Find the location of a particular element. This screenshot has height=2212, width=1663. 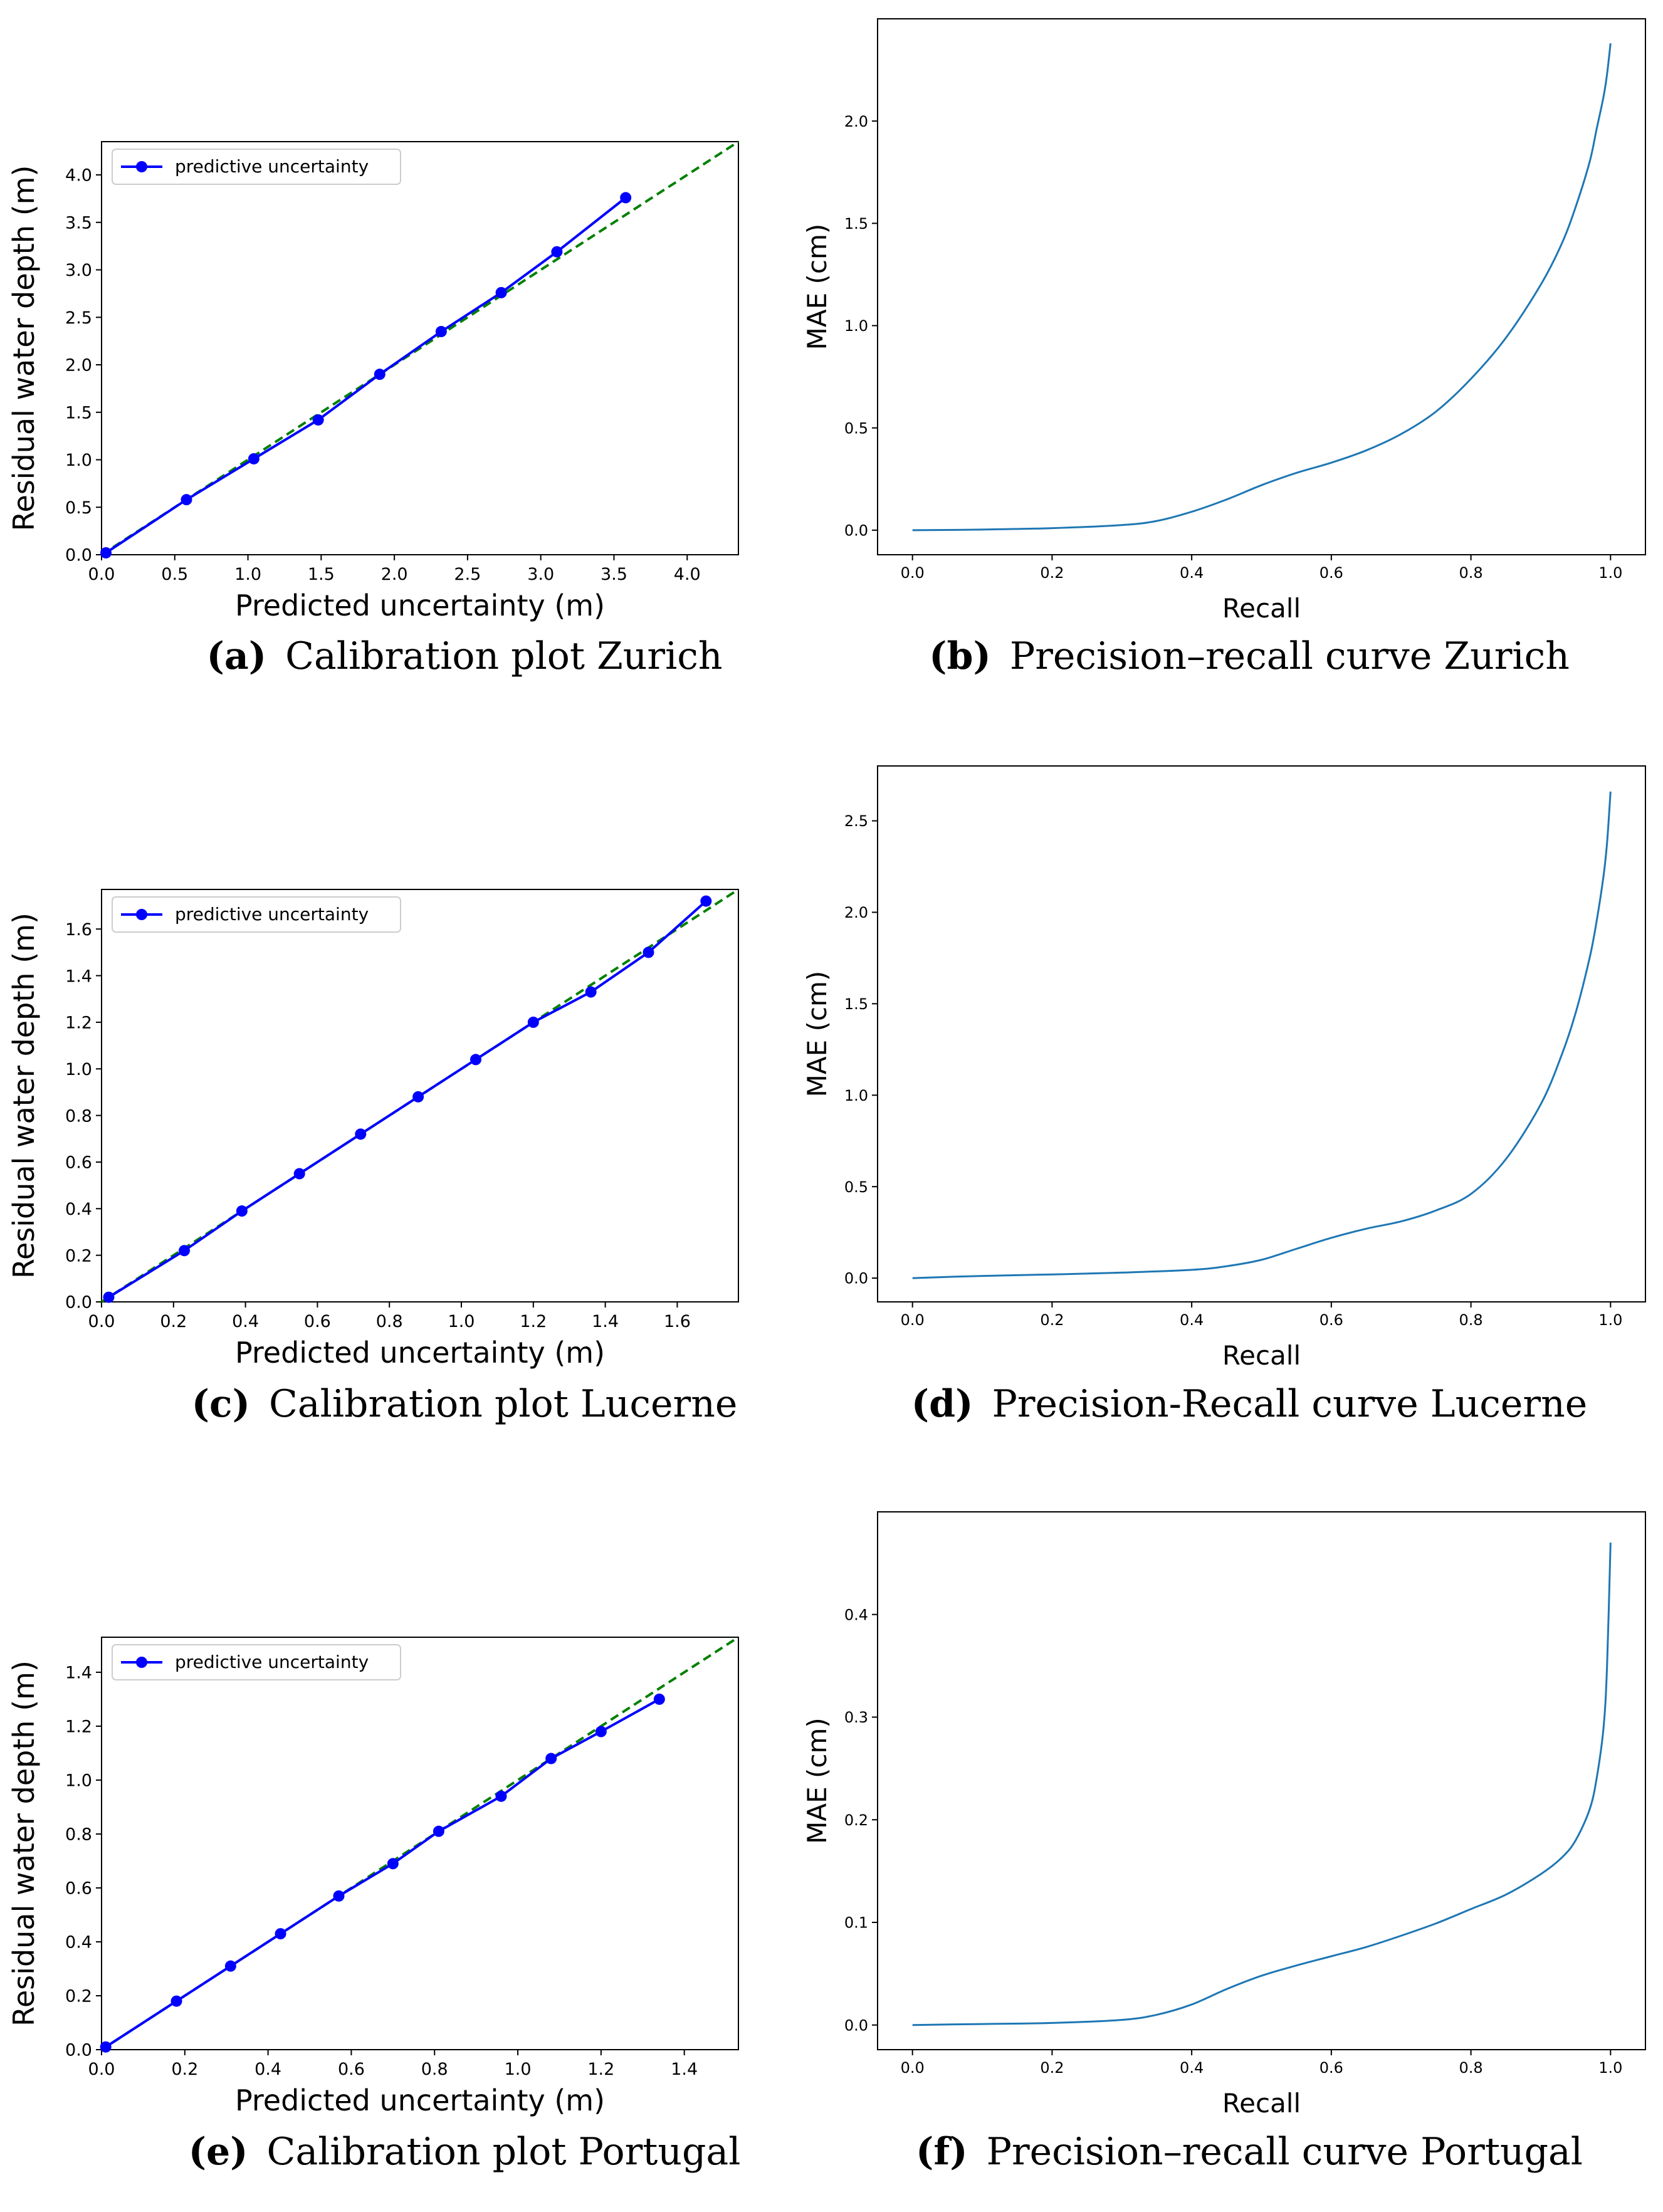

y-tick-label: 3.5 is located at coordinates (78, 223).